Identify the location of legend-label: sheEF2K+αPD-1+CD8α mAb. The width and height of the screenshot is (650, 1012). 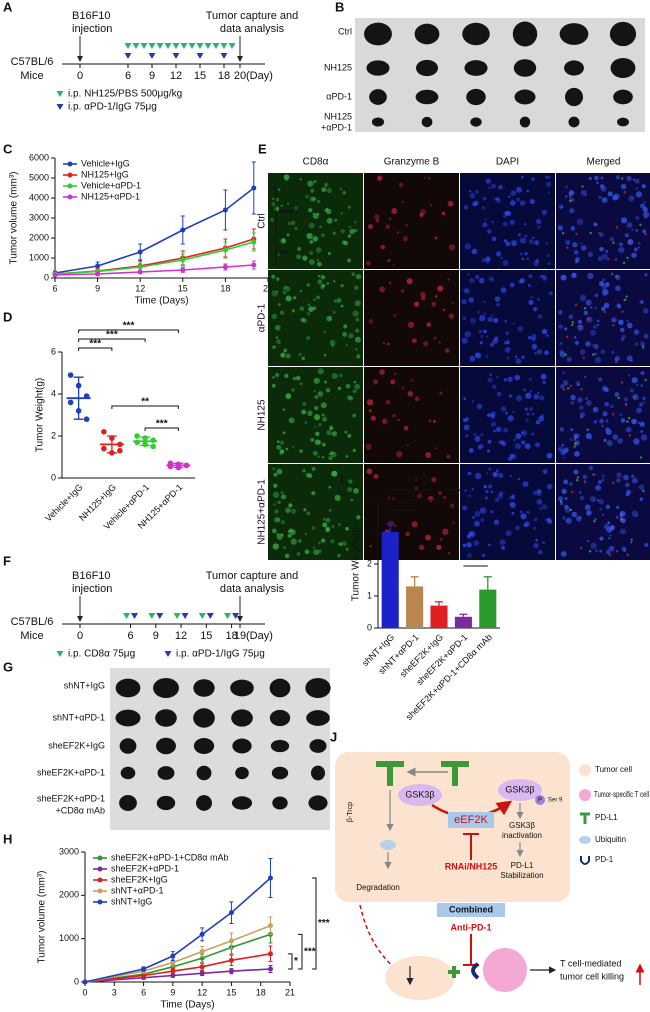
(169, 857).